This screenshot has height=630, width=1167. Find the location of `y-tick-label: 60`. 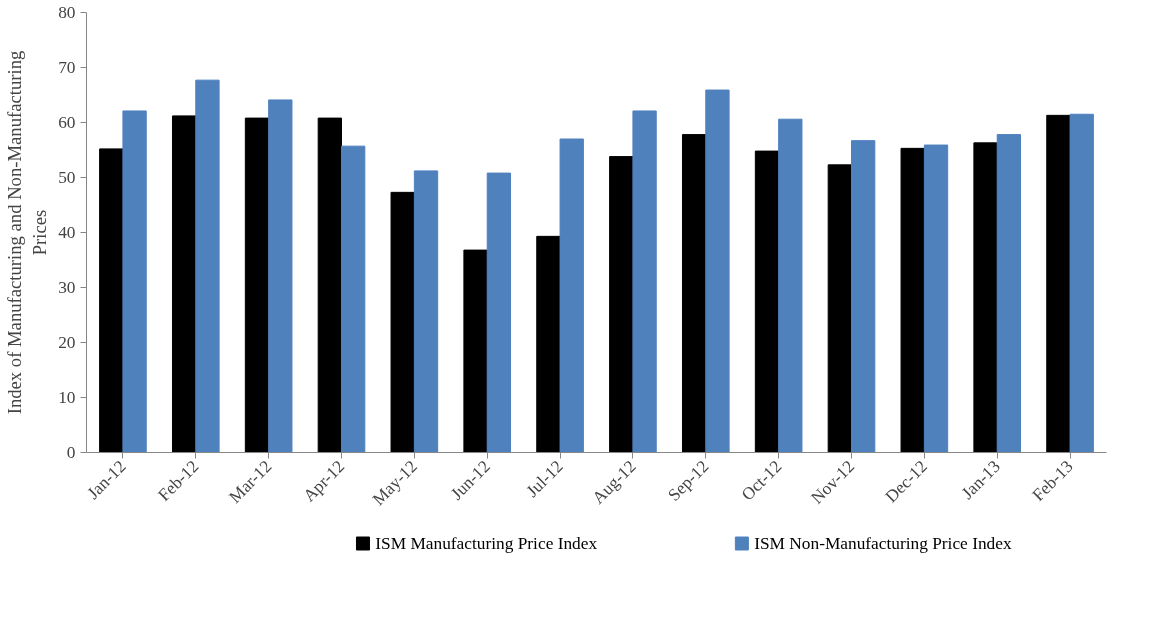

y-tick-label: 60 is located at coordinates (67, 122).